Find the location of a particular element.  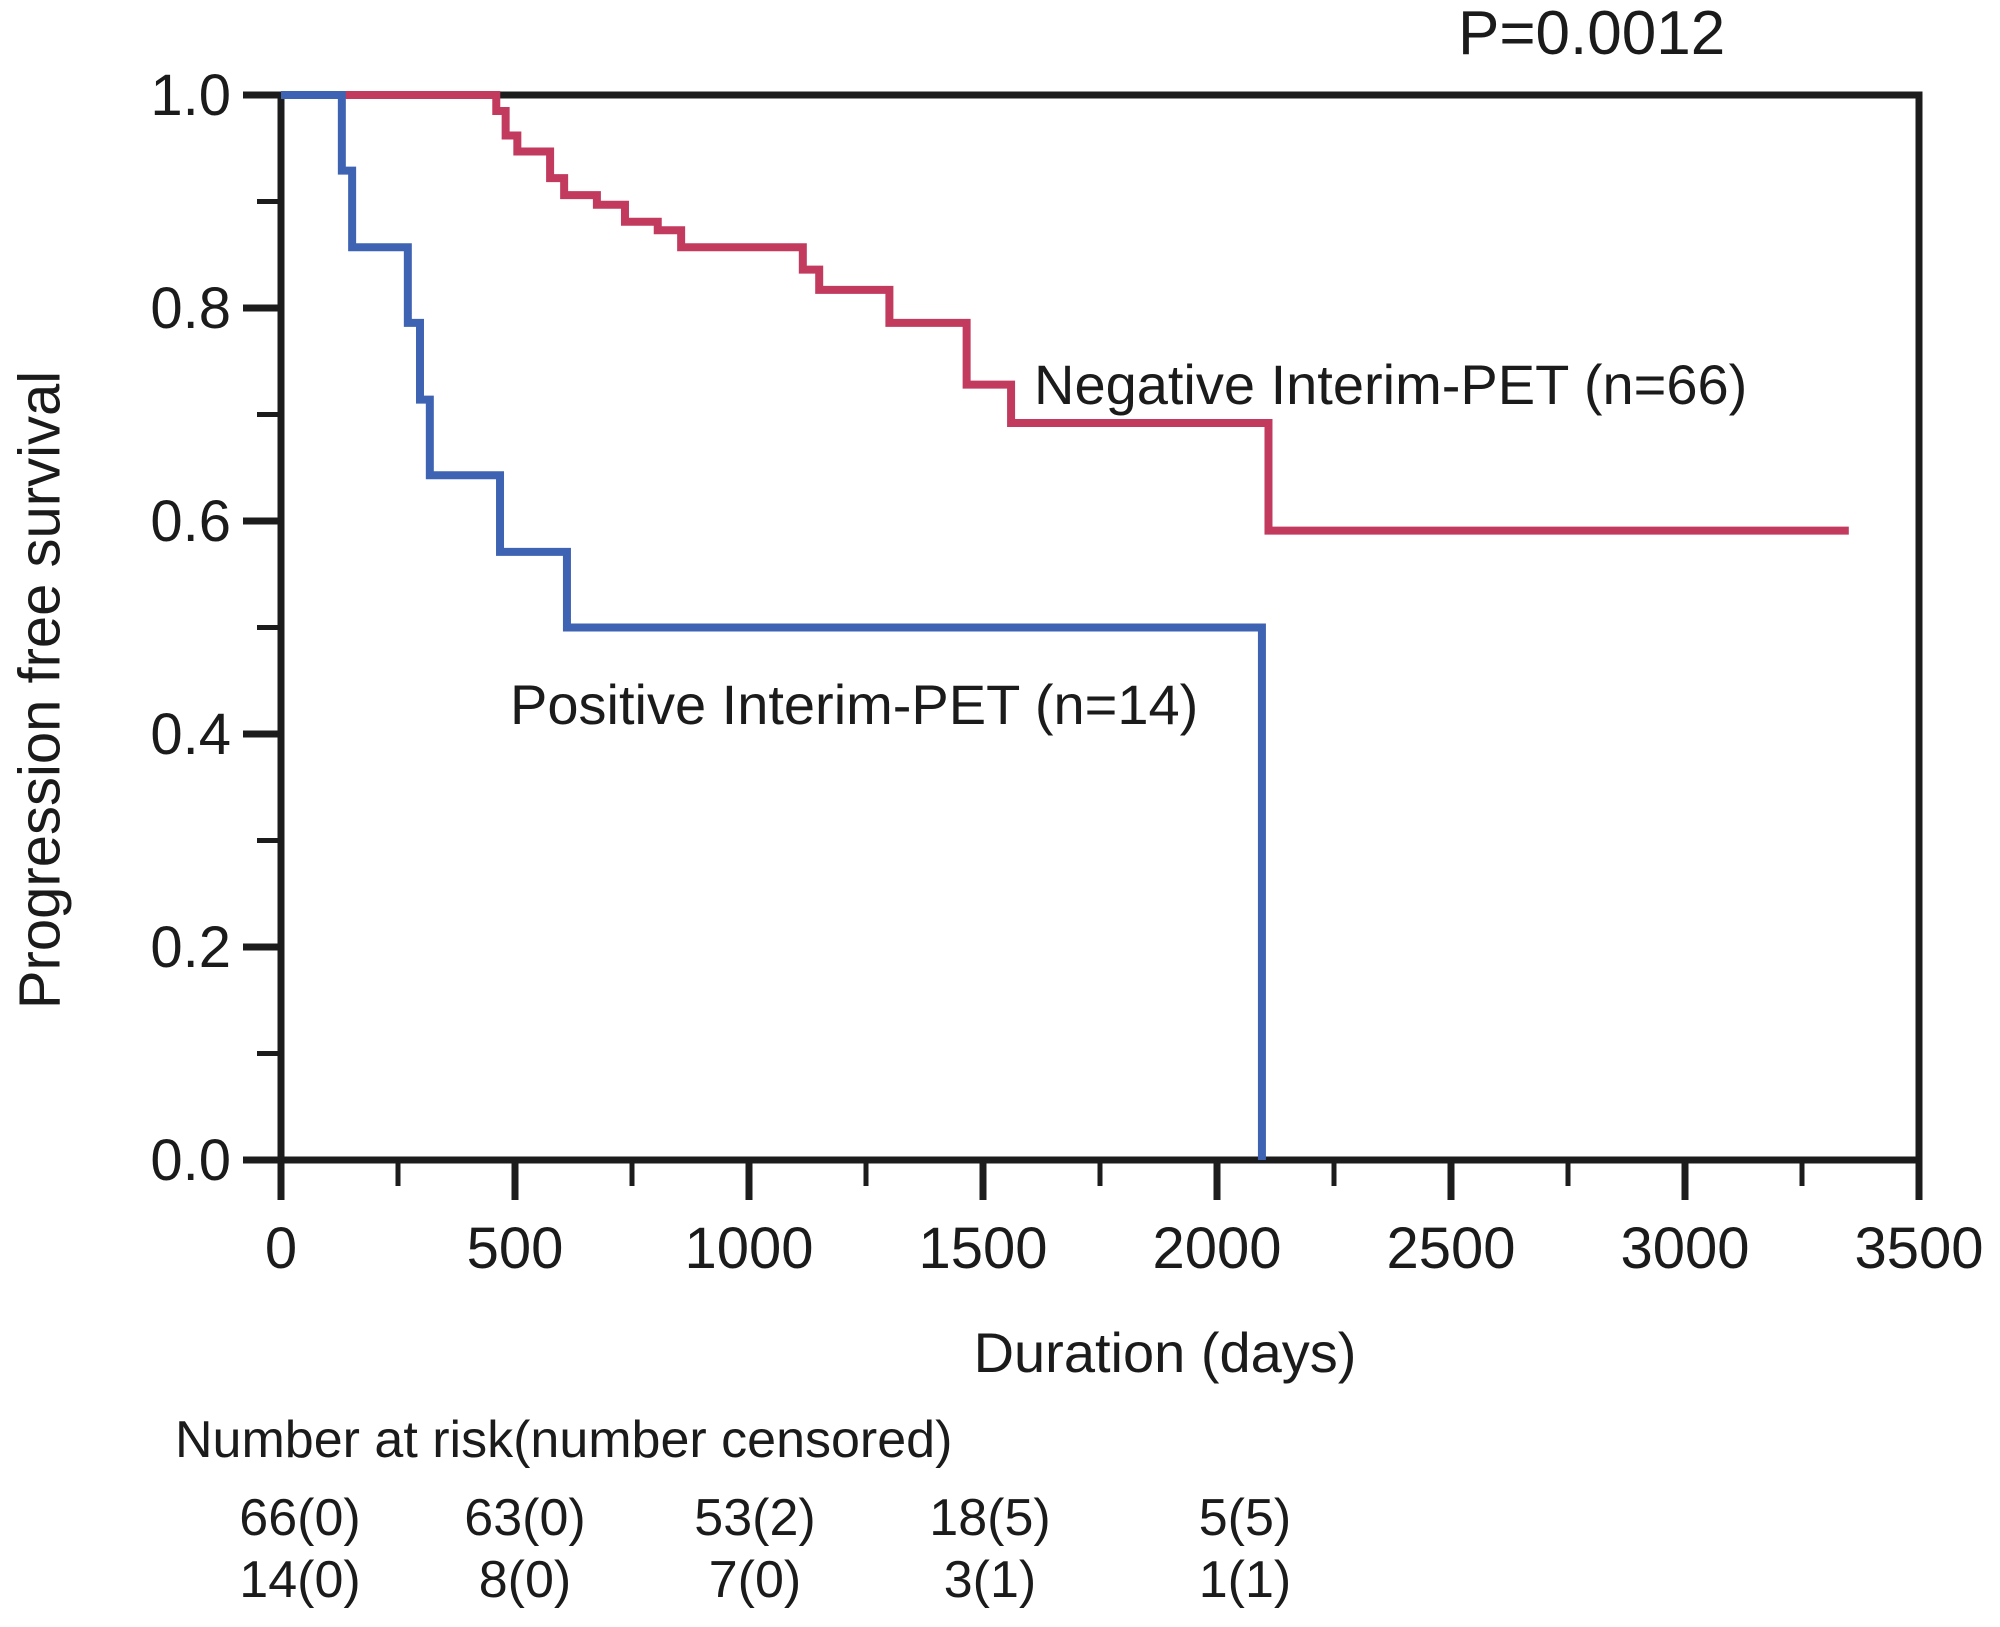

svg-text: 0.4 is located at coordinates (190, 734).